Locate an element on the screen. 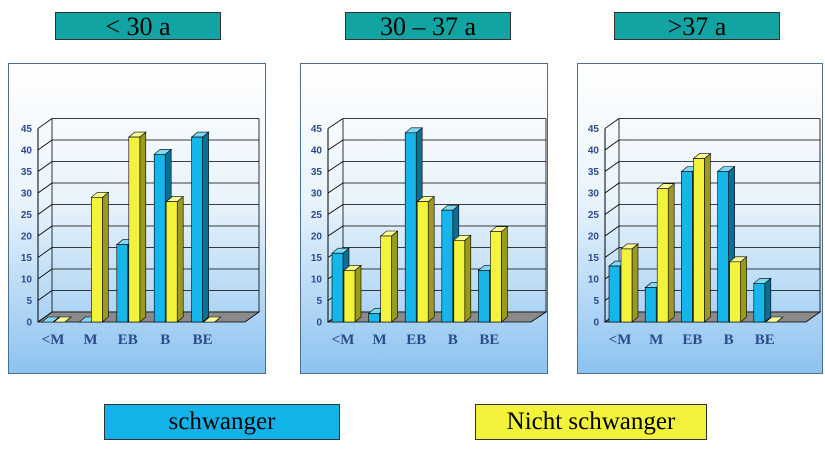 Image resolution: width=825 pixels, height=455 pixels. plot-area is located at coordinates (148, 220).